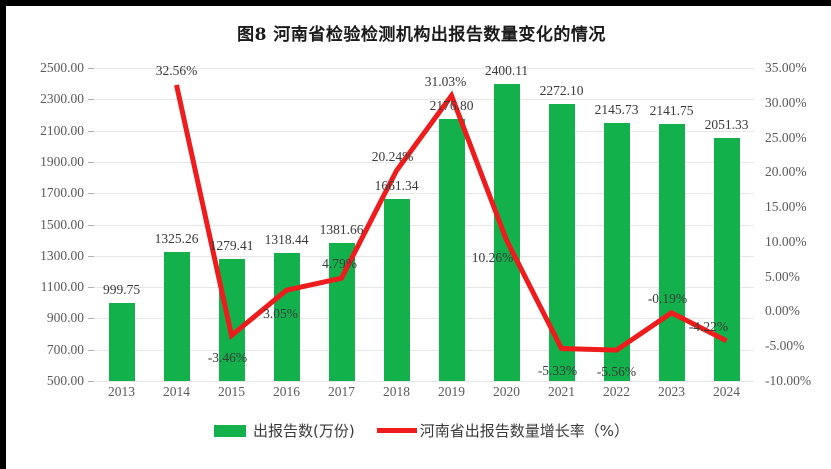 This screenshot has width=831, height=469. I want to click on growth-rate-label-2018: 20.24%, so click(392, 156).